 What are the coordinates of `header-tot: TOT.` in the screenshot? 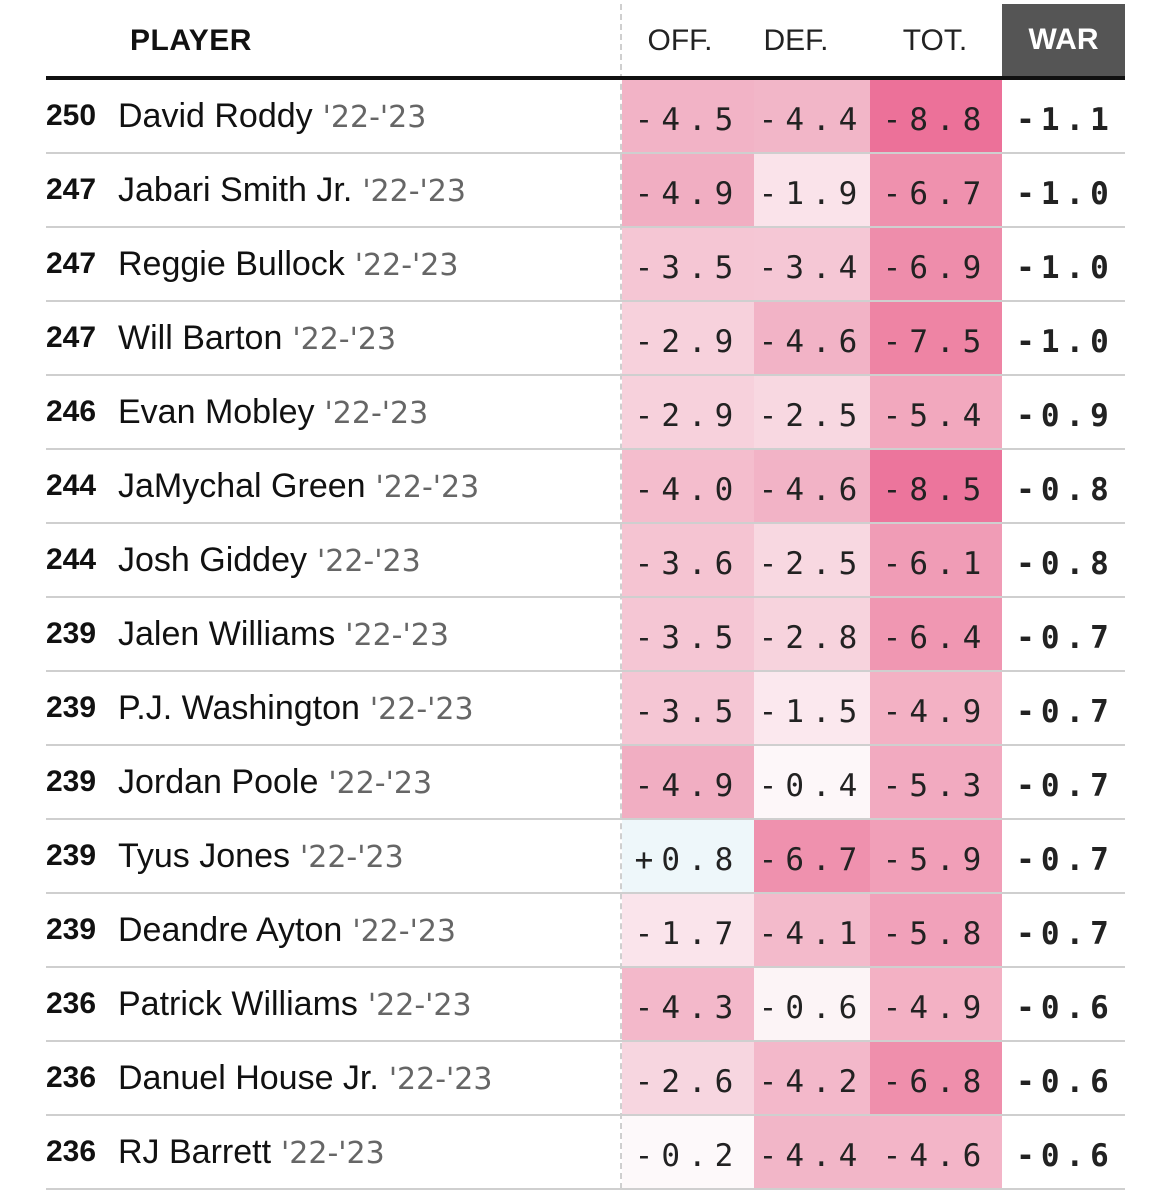 It's located at (935, 40).